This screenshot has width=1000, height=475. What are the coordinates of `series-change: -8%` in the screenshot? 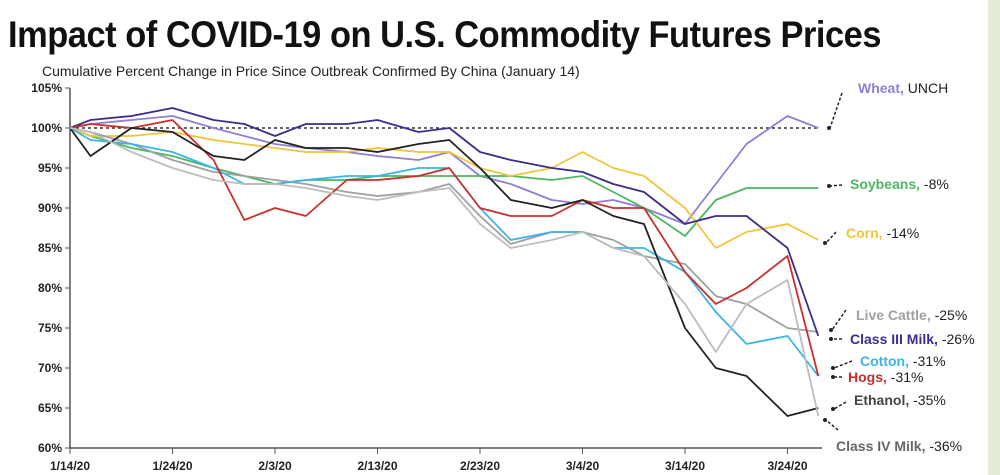 It's located at (936, 184).